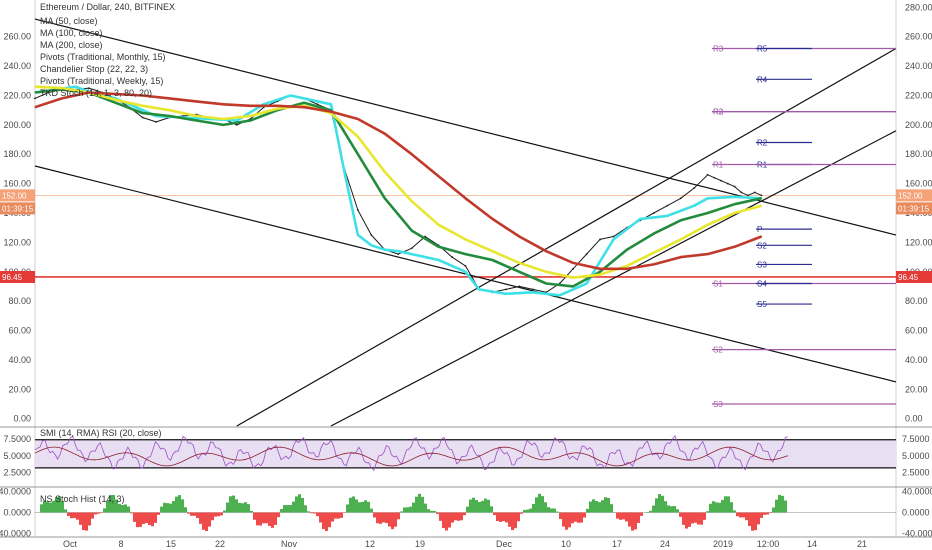 The image size is (932, 550). Describe the element at coordinates (914, 208) in the screenshot. I see `countdown-tag: 01:39:15` at that location.